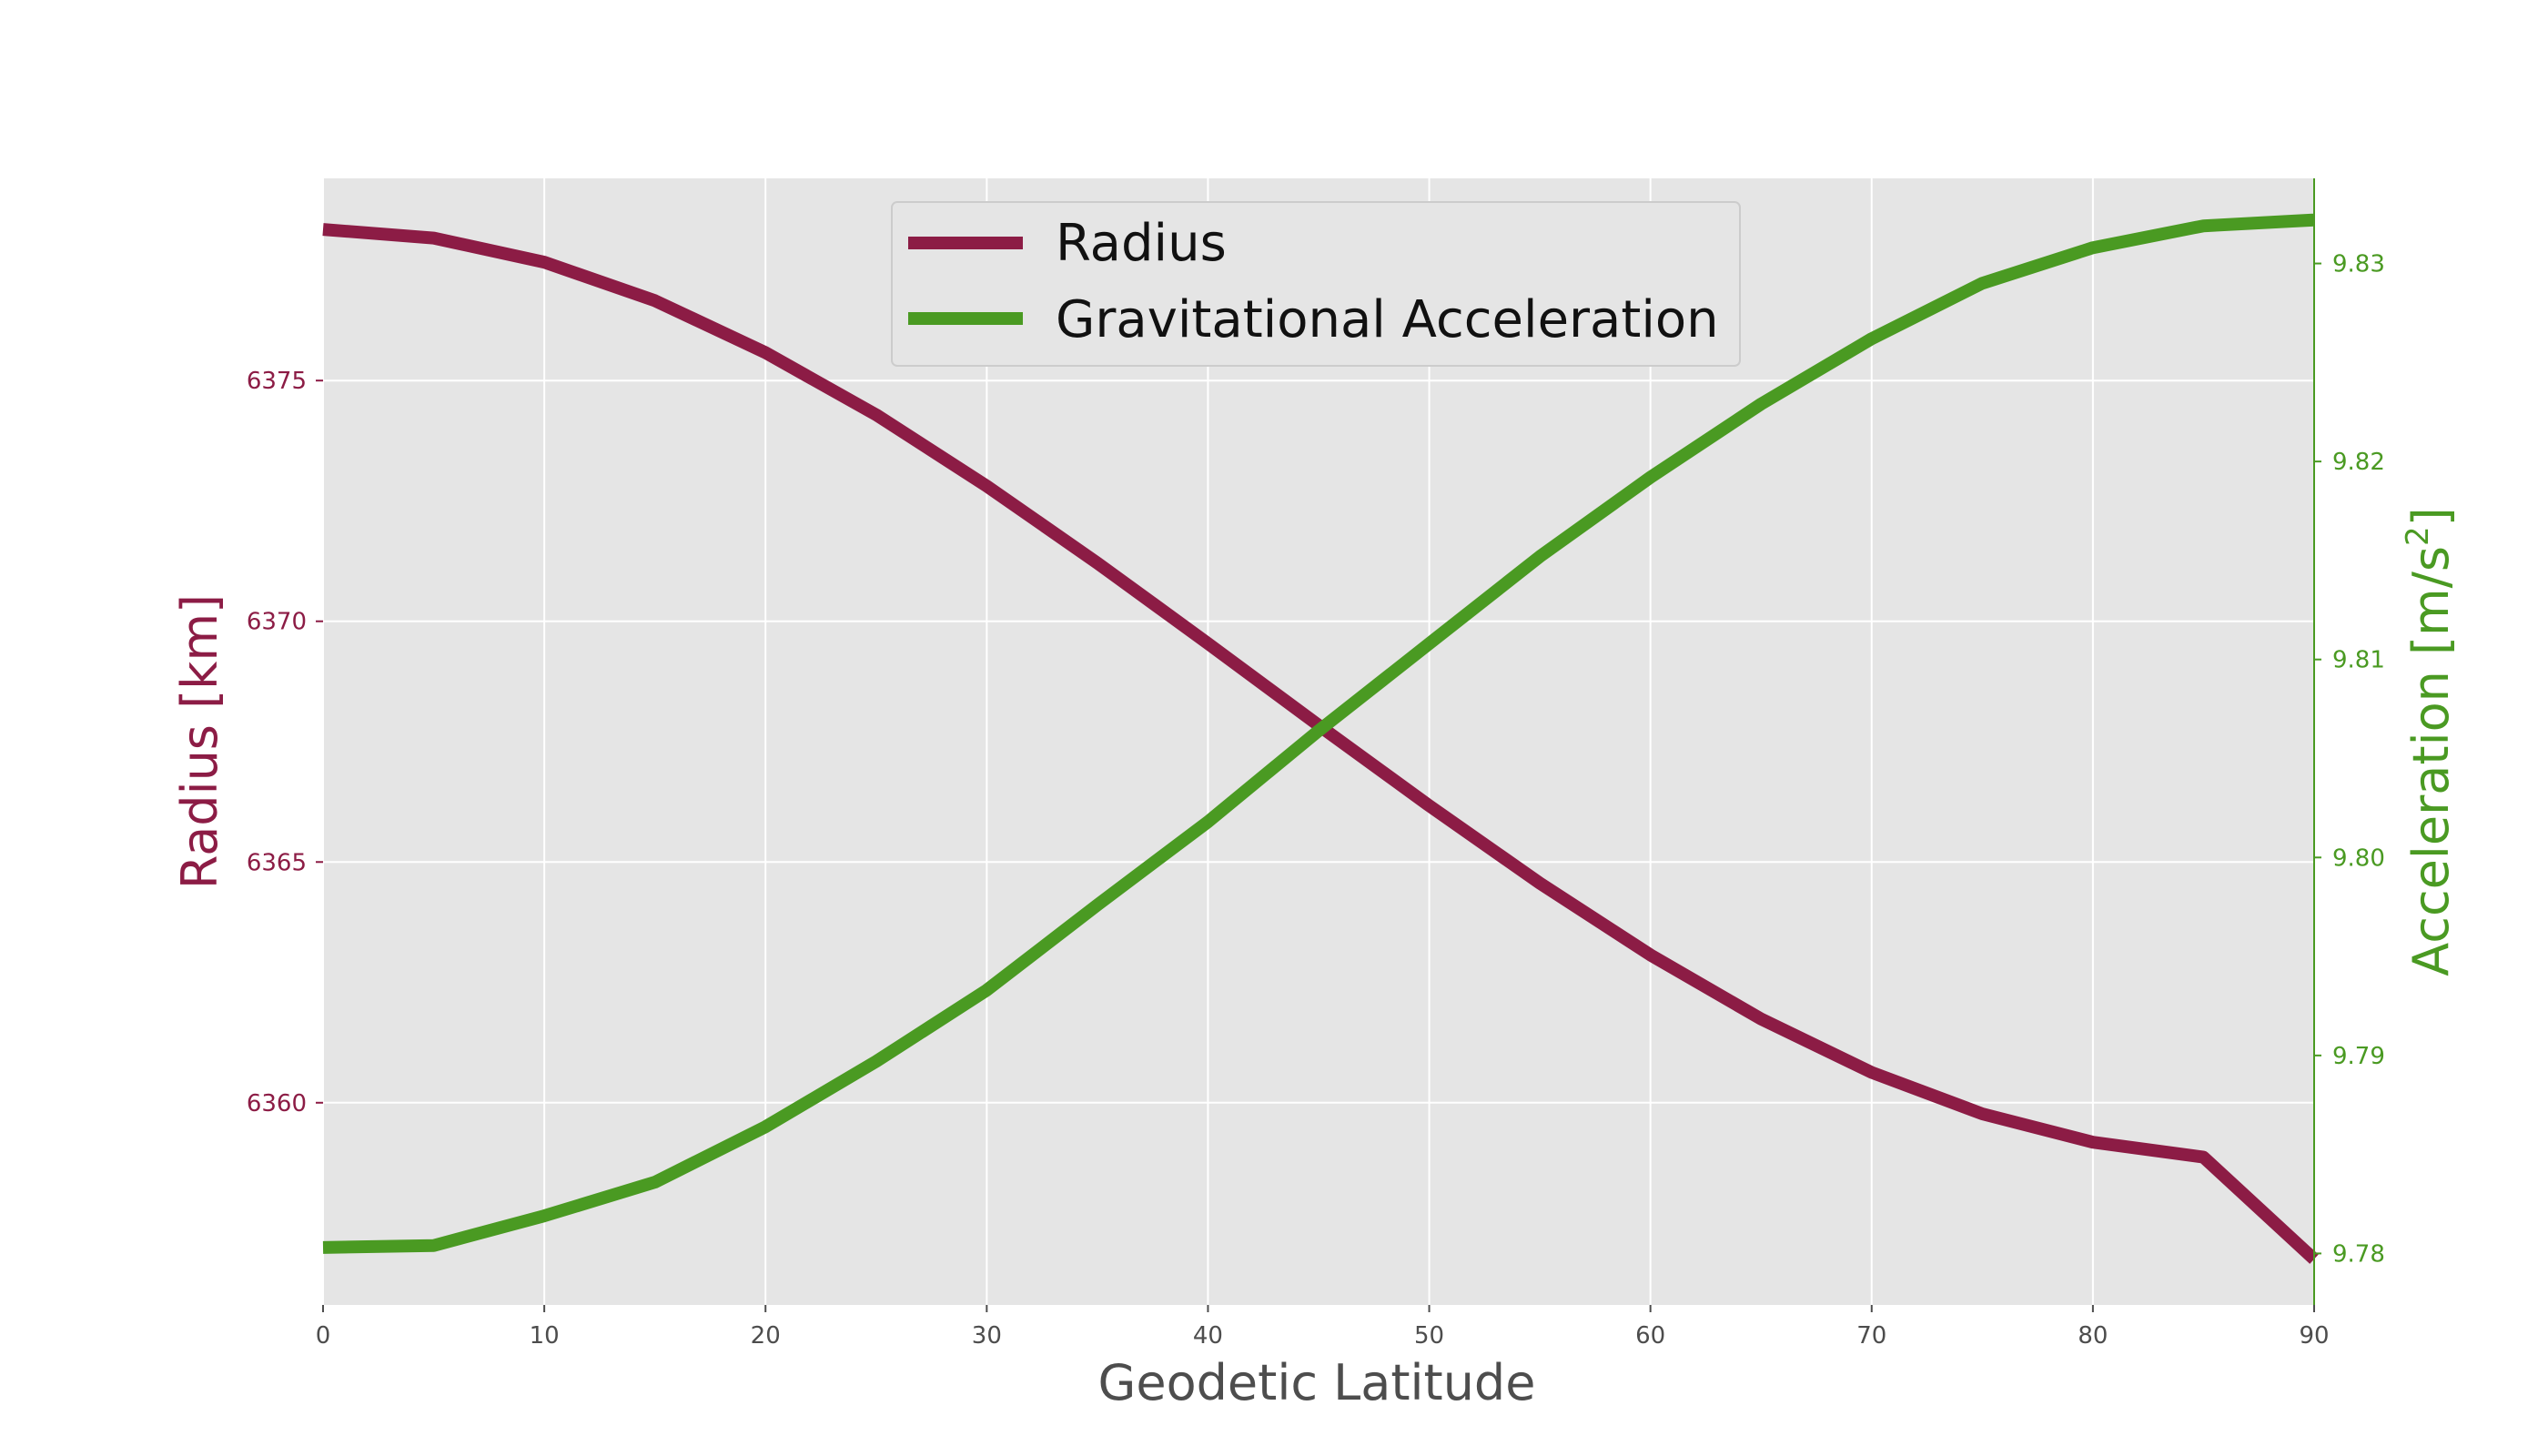 The height and width of the screenshot is (1456, 2548). Describe the element at coordinates (1429, 1336) in the screenshot. I see `x-tick-label: 50` at that location.